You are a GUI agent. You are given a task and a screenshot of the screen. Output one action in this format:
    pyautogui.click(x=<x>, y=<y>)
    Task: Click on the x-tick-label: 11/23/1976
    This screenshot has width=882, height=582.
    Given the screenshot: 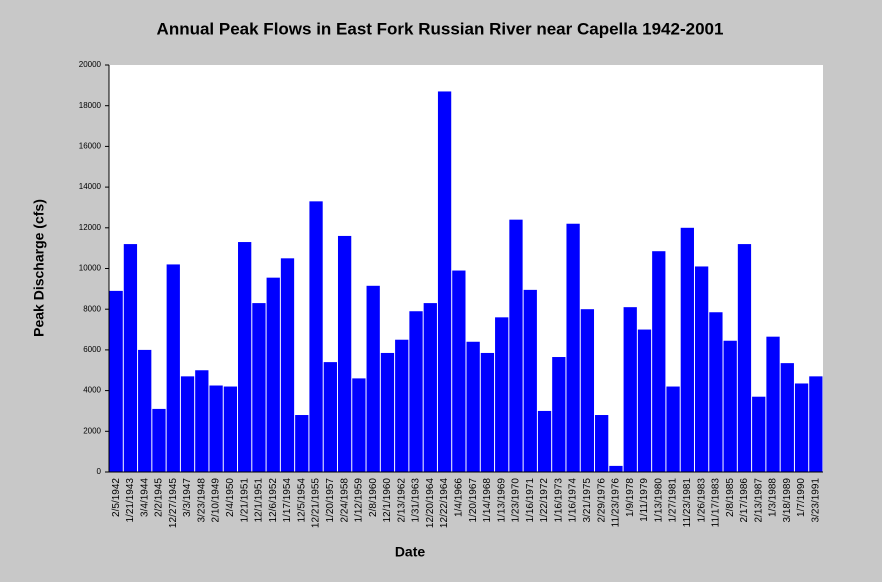 What is the action you would take?
    pyautogui.click(x=616, y=503)
    